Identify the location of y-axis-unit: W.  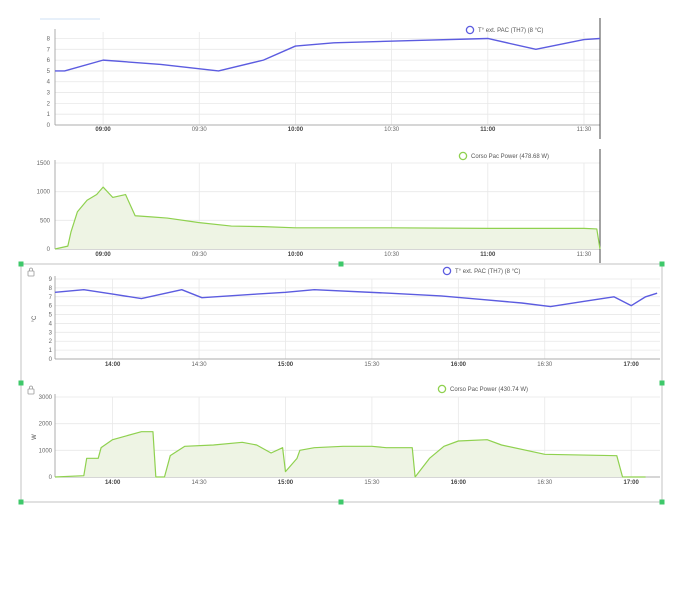
(35, 437).